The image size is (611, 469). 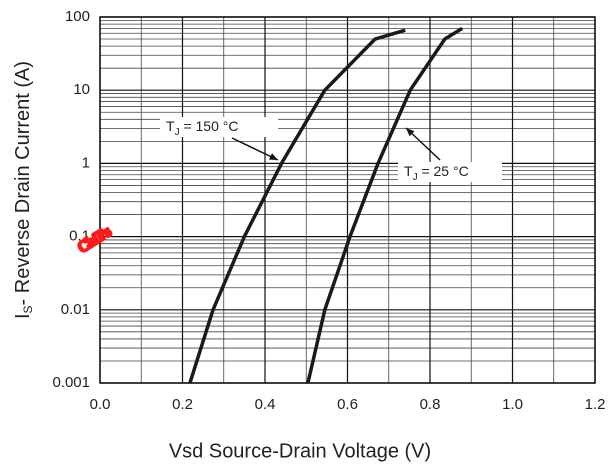 What do you see at coordinates (23, 190) in the screenshot?
I see `y-axis-title: IS- Reverse Drain Current (A)` at bounding box center [23, 190].